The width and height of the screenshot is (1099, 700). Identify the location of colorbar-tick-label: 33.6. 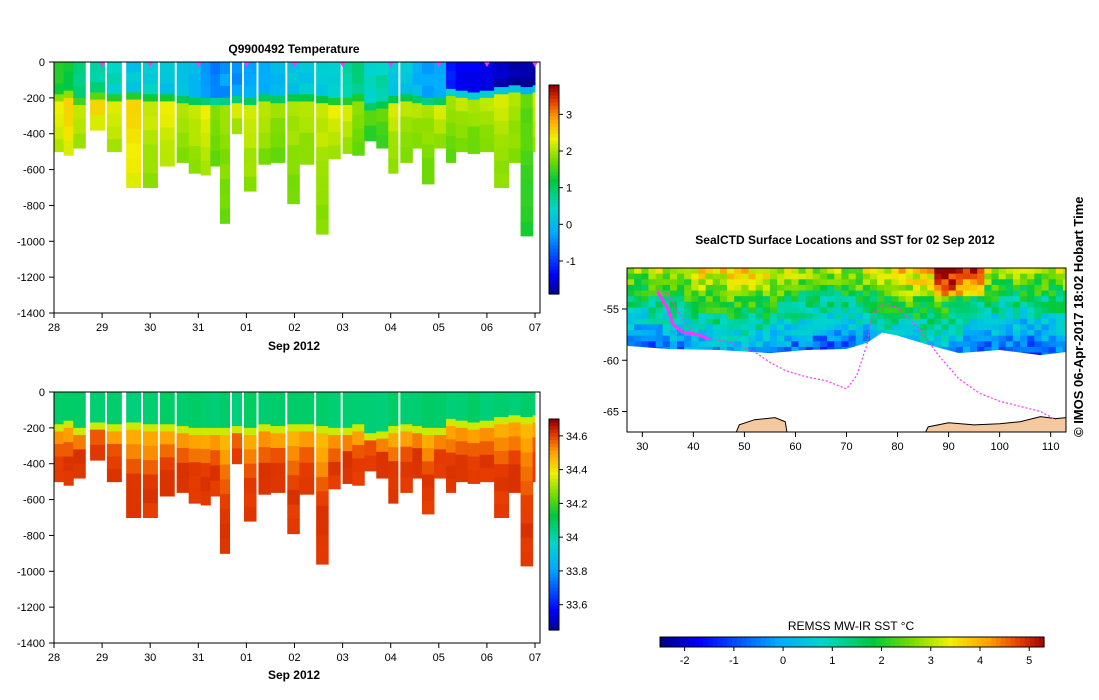
(576, 606).